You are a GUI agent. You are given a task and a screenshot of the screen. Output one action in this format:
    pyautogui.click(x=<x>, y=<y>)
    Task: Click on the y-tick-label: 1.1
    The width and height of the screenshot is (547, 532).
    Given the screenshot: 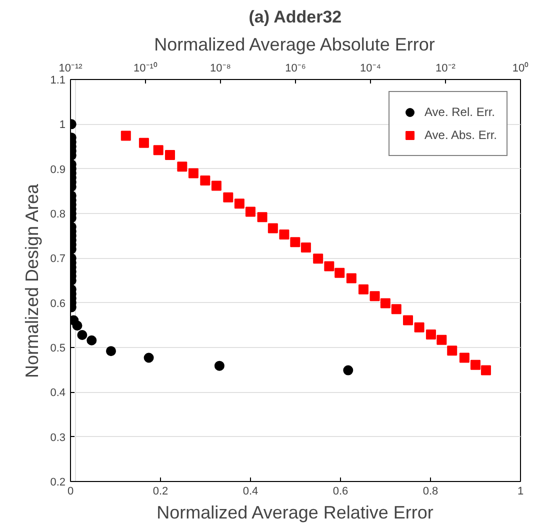 What is the action you would take?
    pyautogui.click(x=58, y=80)
    